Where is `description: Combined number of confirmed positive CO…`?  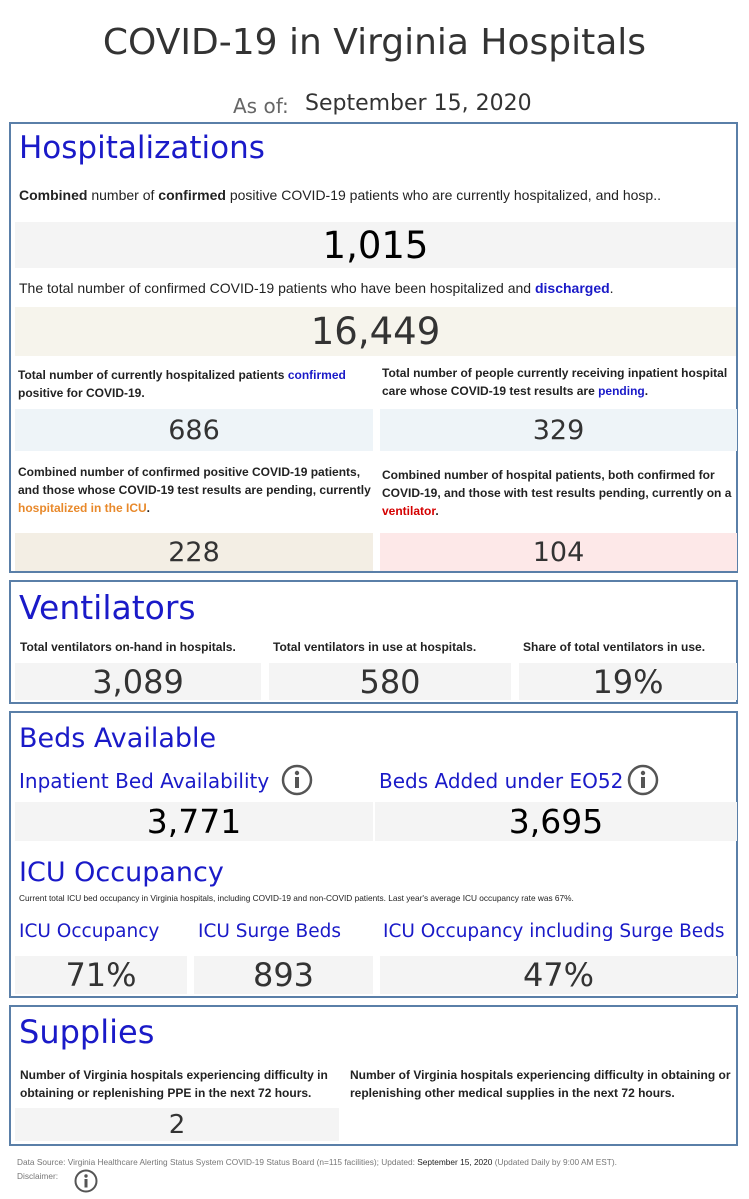
description: Combined number of confirmed positive CO… is located at coordinates (340, 195).